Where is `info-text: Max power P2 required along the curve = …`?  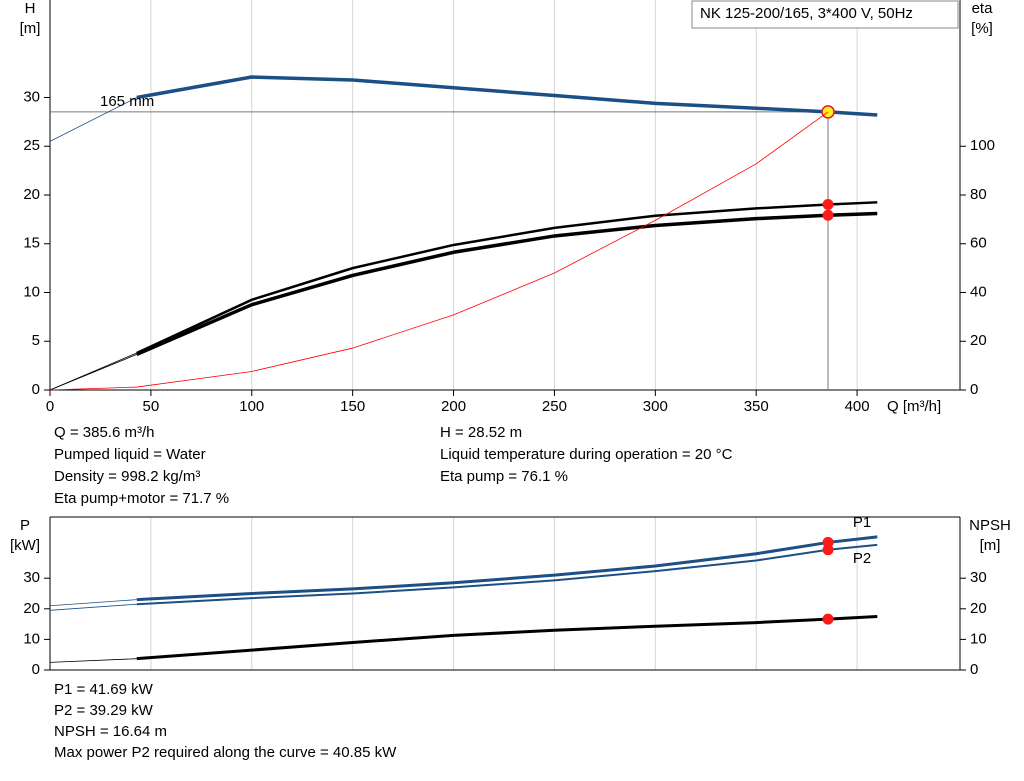 info-text: Max power P2 required along the curve = … is located at coordinates (225, 752).